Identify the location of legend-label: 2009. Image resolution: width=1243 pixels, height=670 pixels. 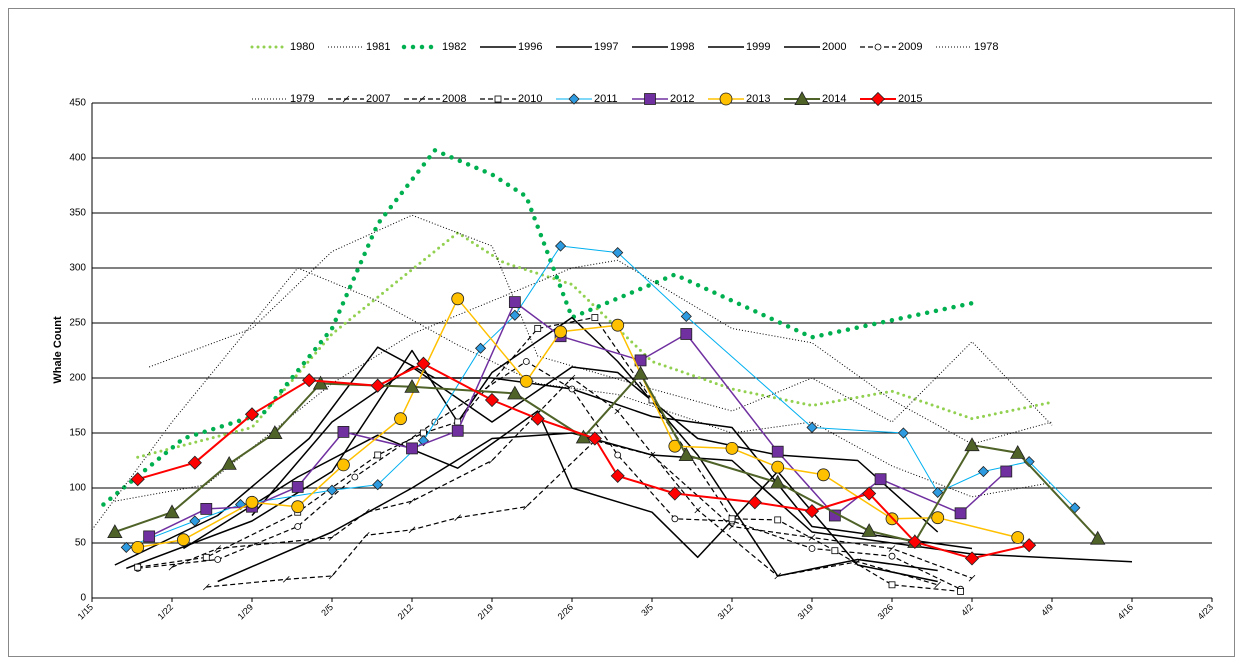
(910, 47).